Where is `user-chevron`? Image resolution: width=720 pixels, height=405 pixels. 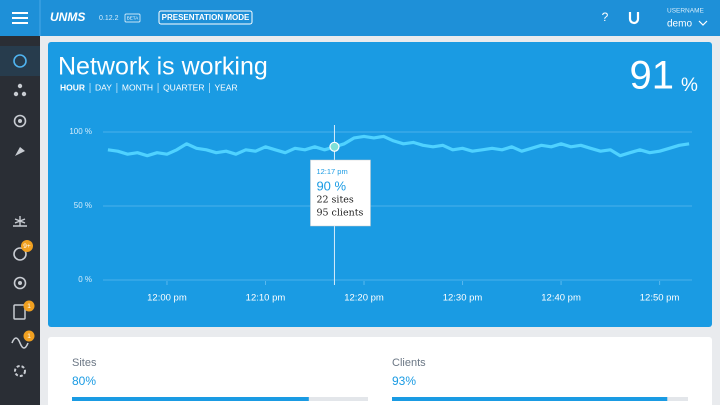
user-chevron is located at coordinates (703, 23).